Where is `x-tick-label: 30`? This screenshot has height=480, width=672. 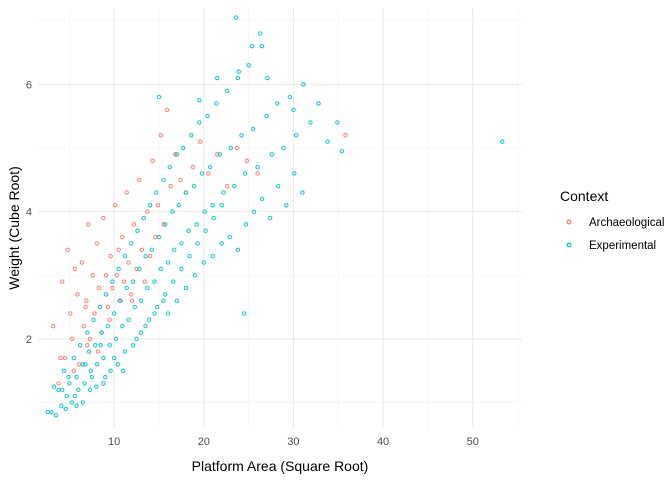
x-tick-label: 30 is located at coordinates (293, 442).